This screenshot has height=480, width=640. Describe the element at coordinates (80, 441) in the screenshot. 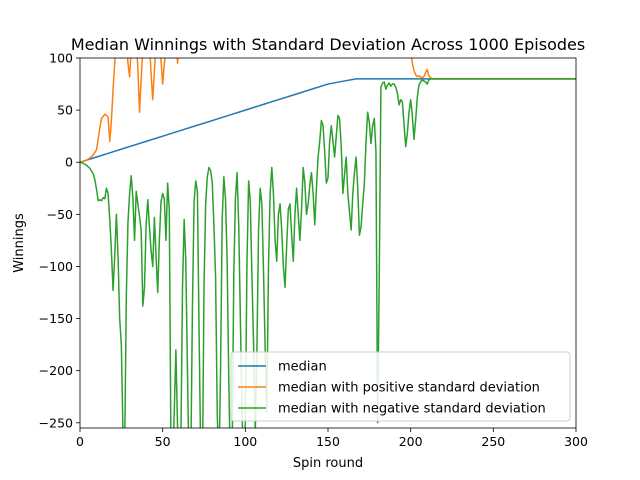

I see `x-tick-label: 0` at that location.